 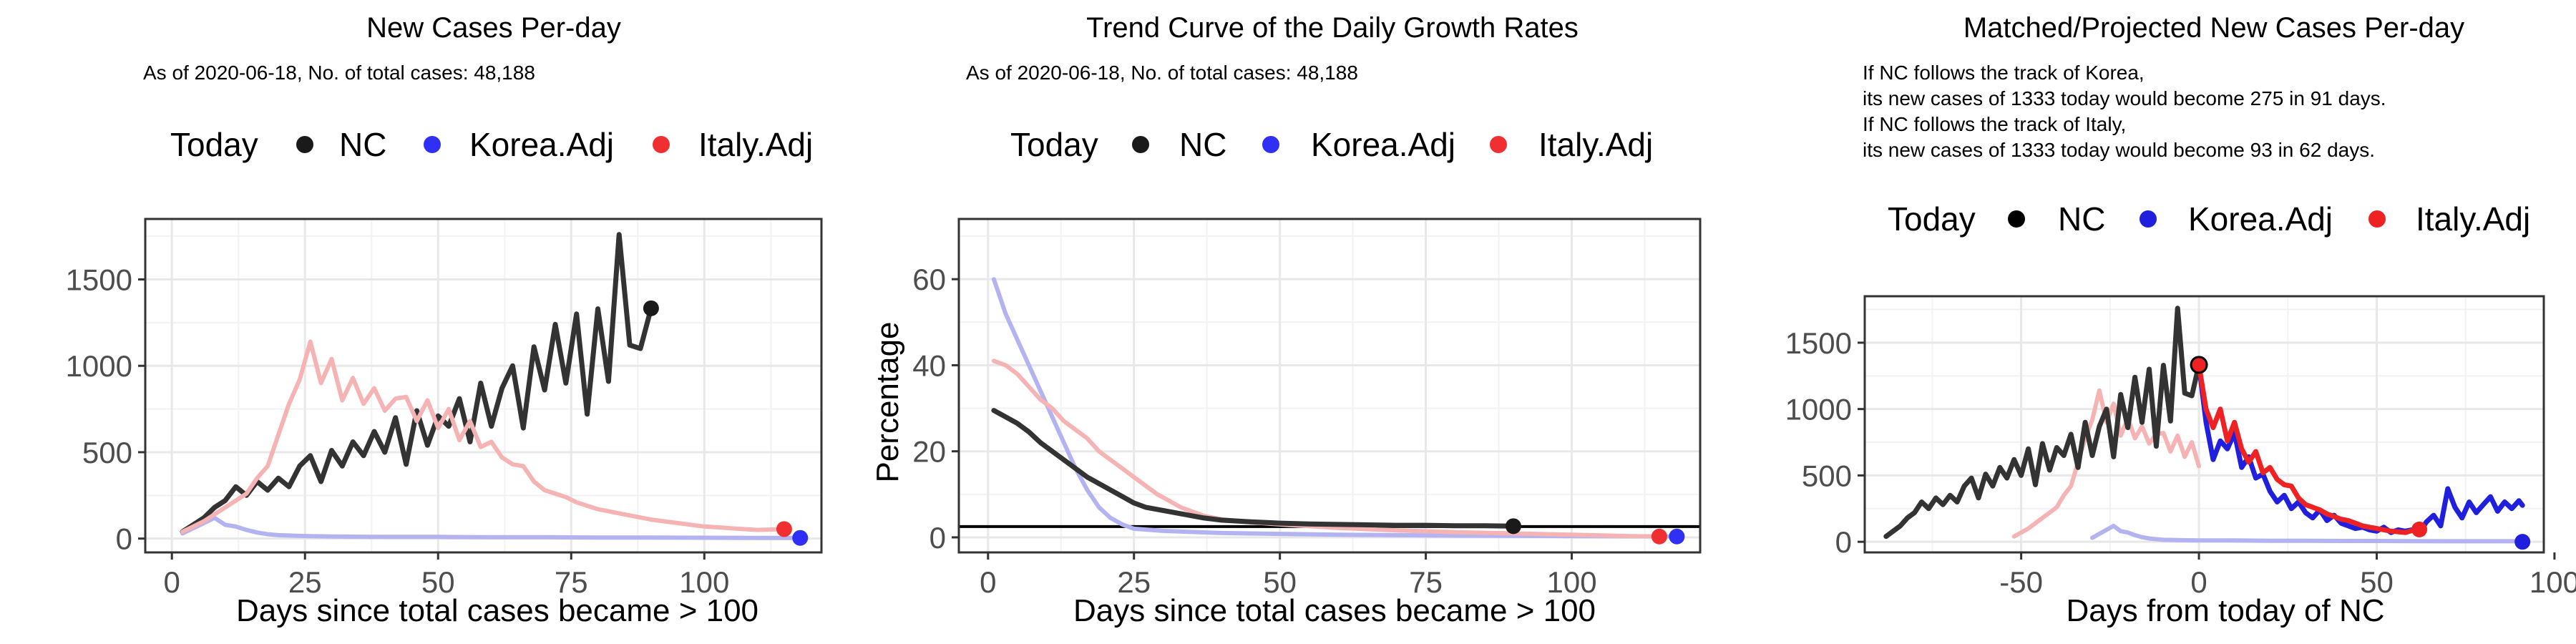 What do you see at coordinates (1332, 28) in the screenshot?
I see `chart-title: Trend Curve of the Daily Growth Rates` at bounding box center [1332, 28].